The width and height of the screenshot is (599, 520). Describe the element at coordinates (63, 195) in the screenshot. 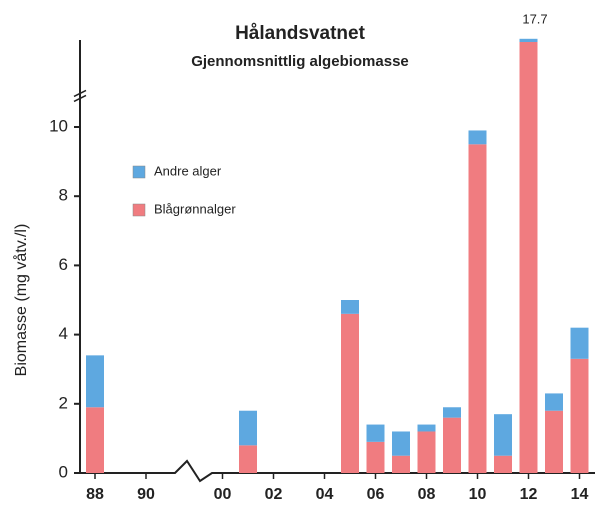

I see `y-tick-label: 8` at that location.